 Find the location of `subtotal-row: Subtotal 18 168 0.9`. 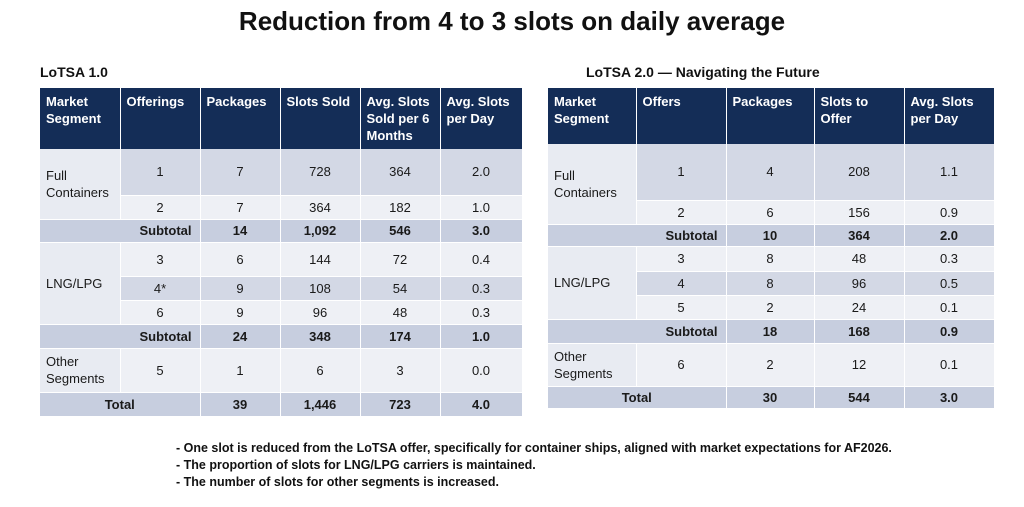

subtotal-row: Subtotal 18 168 0.9 is located at coordinates (771, 331).